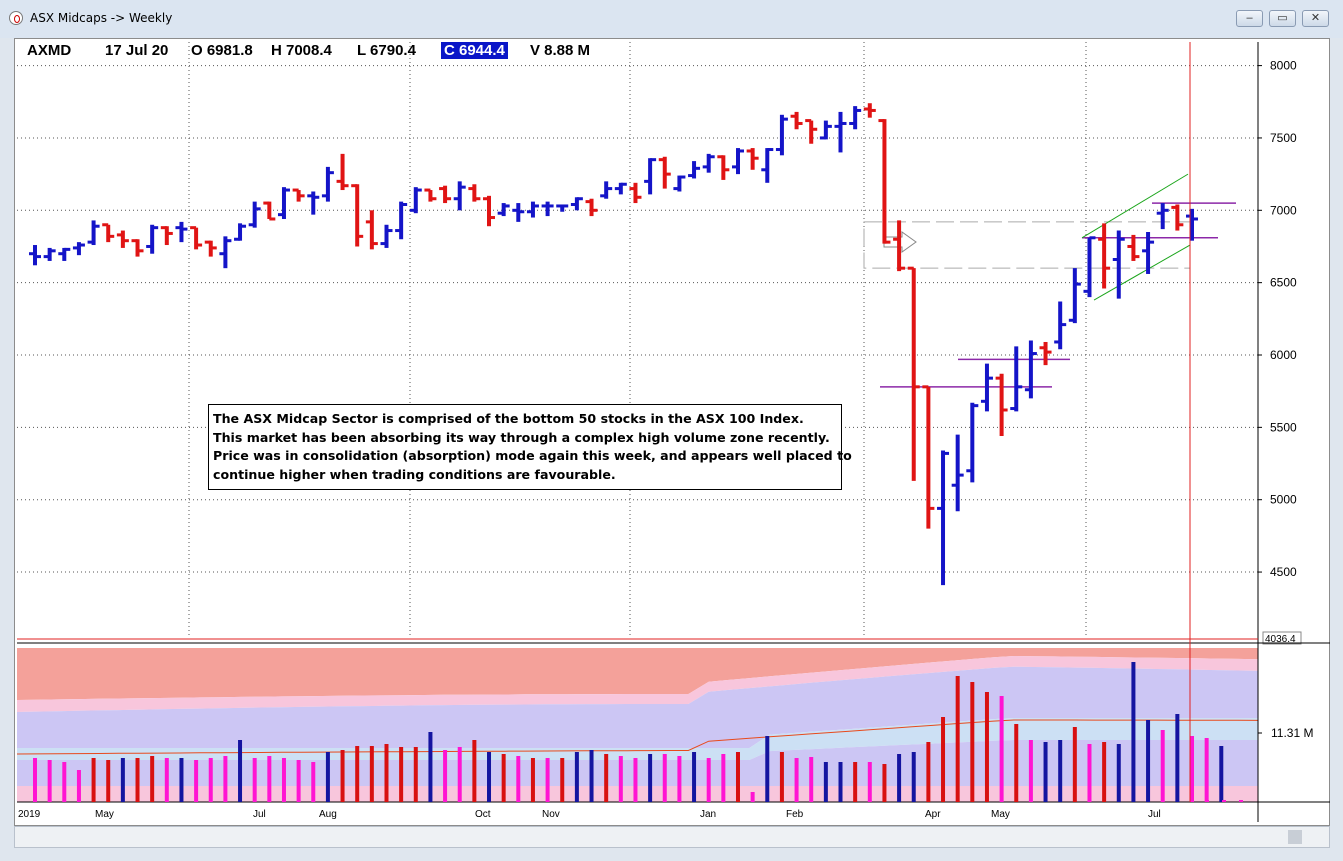 The image size is (1343, 861). What do you see at coordinates (101, 18) in the screenshot?
I see `window-title: ASX Midcaps -> Weekly` at bounding box center [101, 18].